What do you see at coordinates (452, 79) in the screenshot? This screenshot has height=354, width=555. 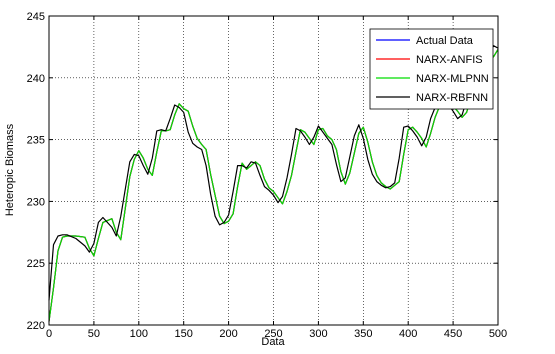 I see `legend-label: NARX-MLPNN` at bounding box center [452, 79].